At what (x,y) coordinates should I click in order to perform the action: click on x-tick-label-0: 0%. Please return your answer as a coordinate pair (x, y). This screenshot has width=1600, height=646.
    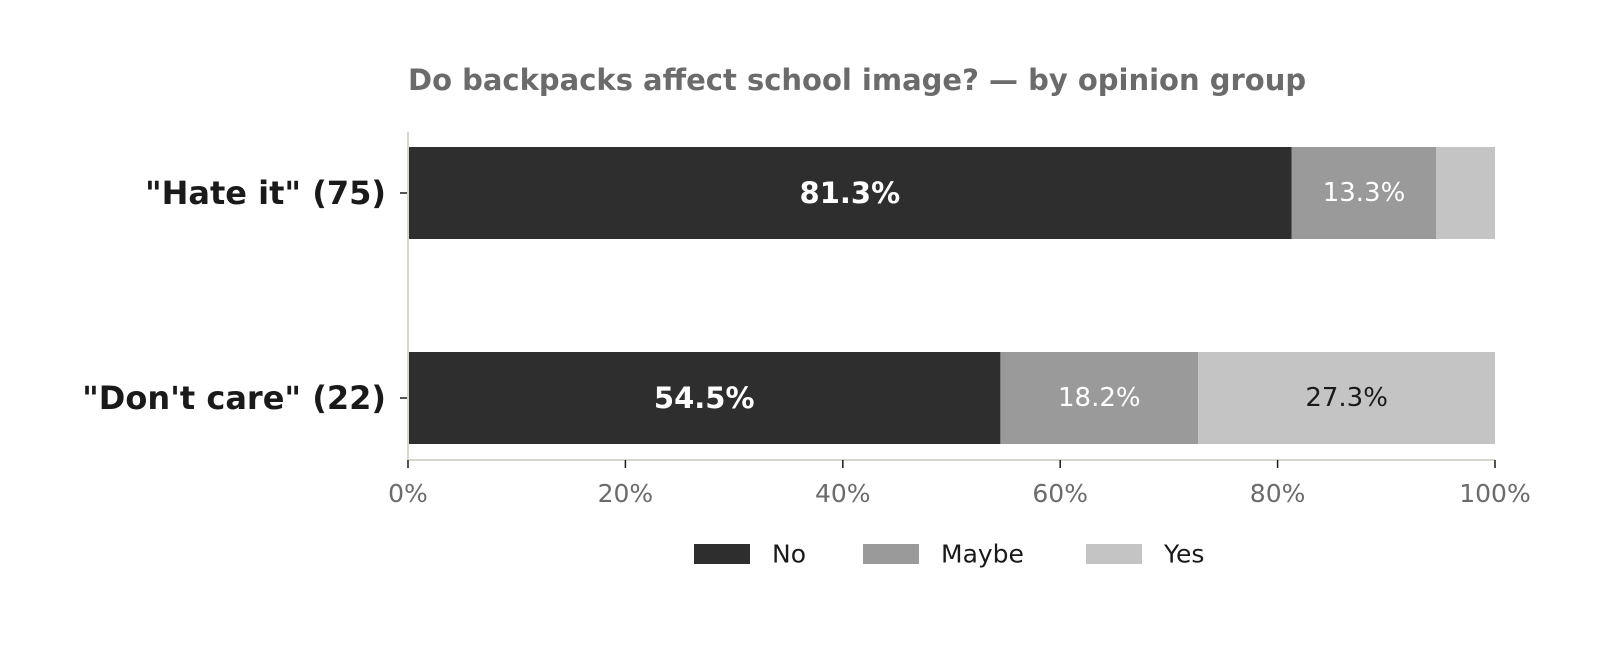
    Looking at the image, I should click on (408, 493).